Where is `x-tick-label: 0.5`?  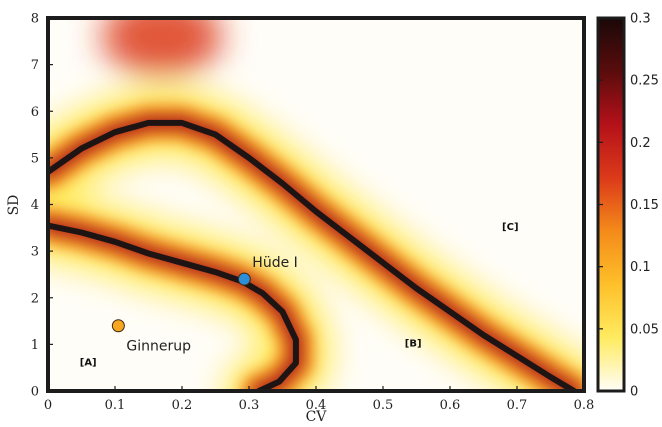
x-tick-label: 0.5 is located at coordinates (383, 405).